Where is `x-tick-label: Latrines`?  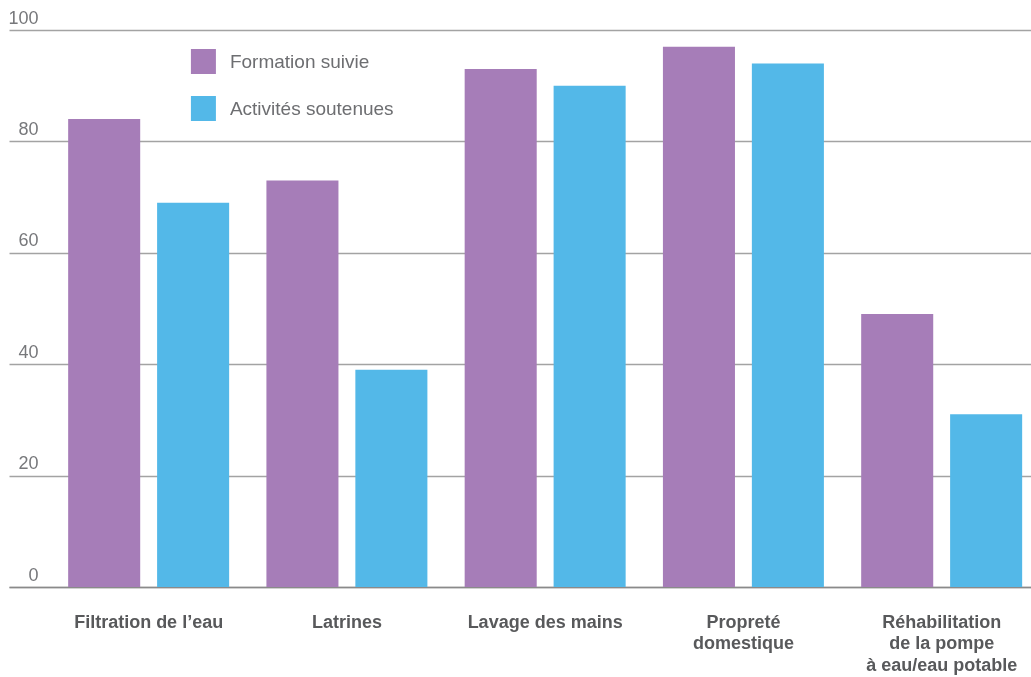
x-tick-label: Latrines is located at coordinates (346, 621).